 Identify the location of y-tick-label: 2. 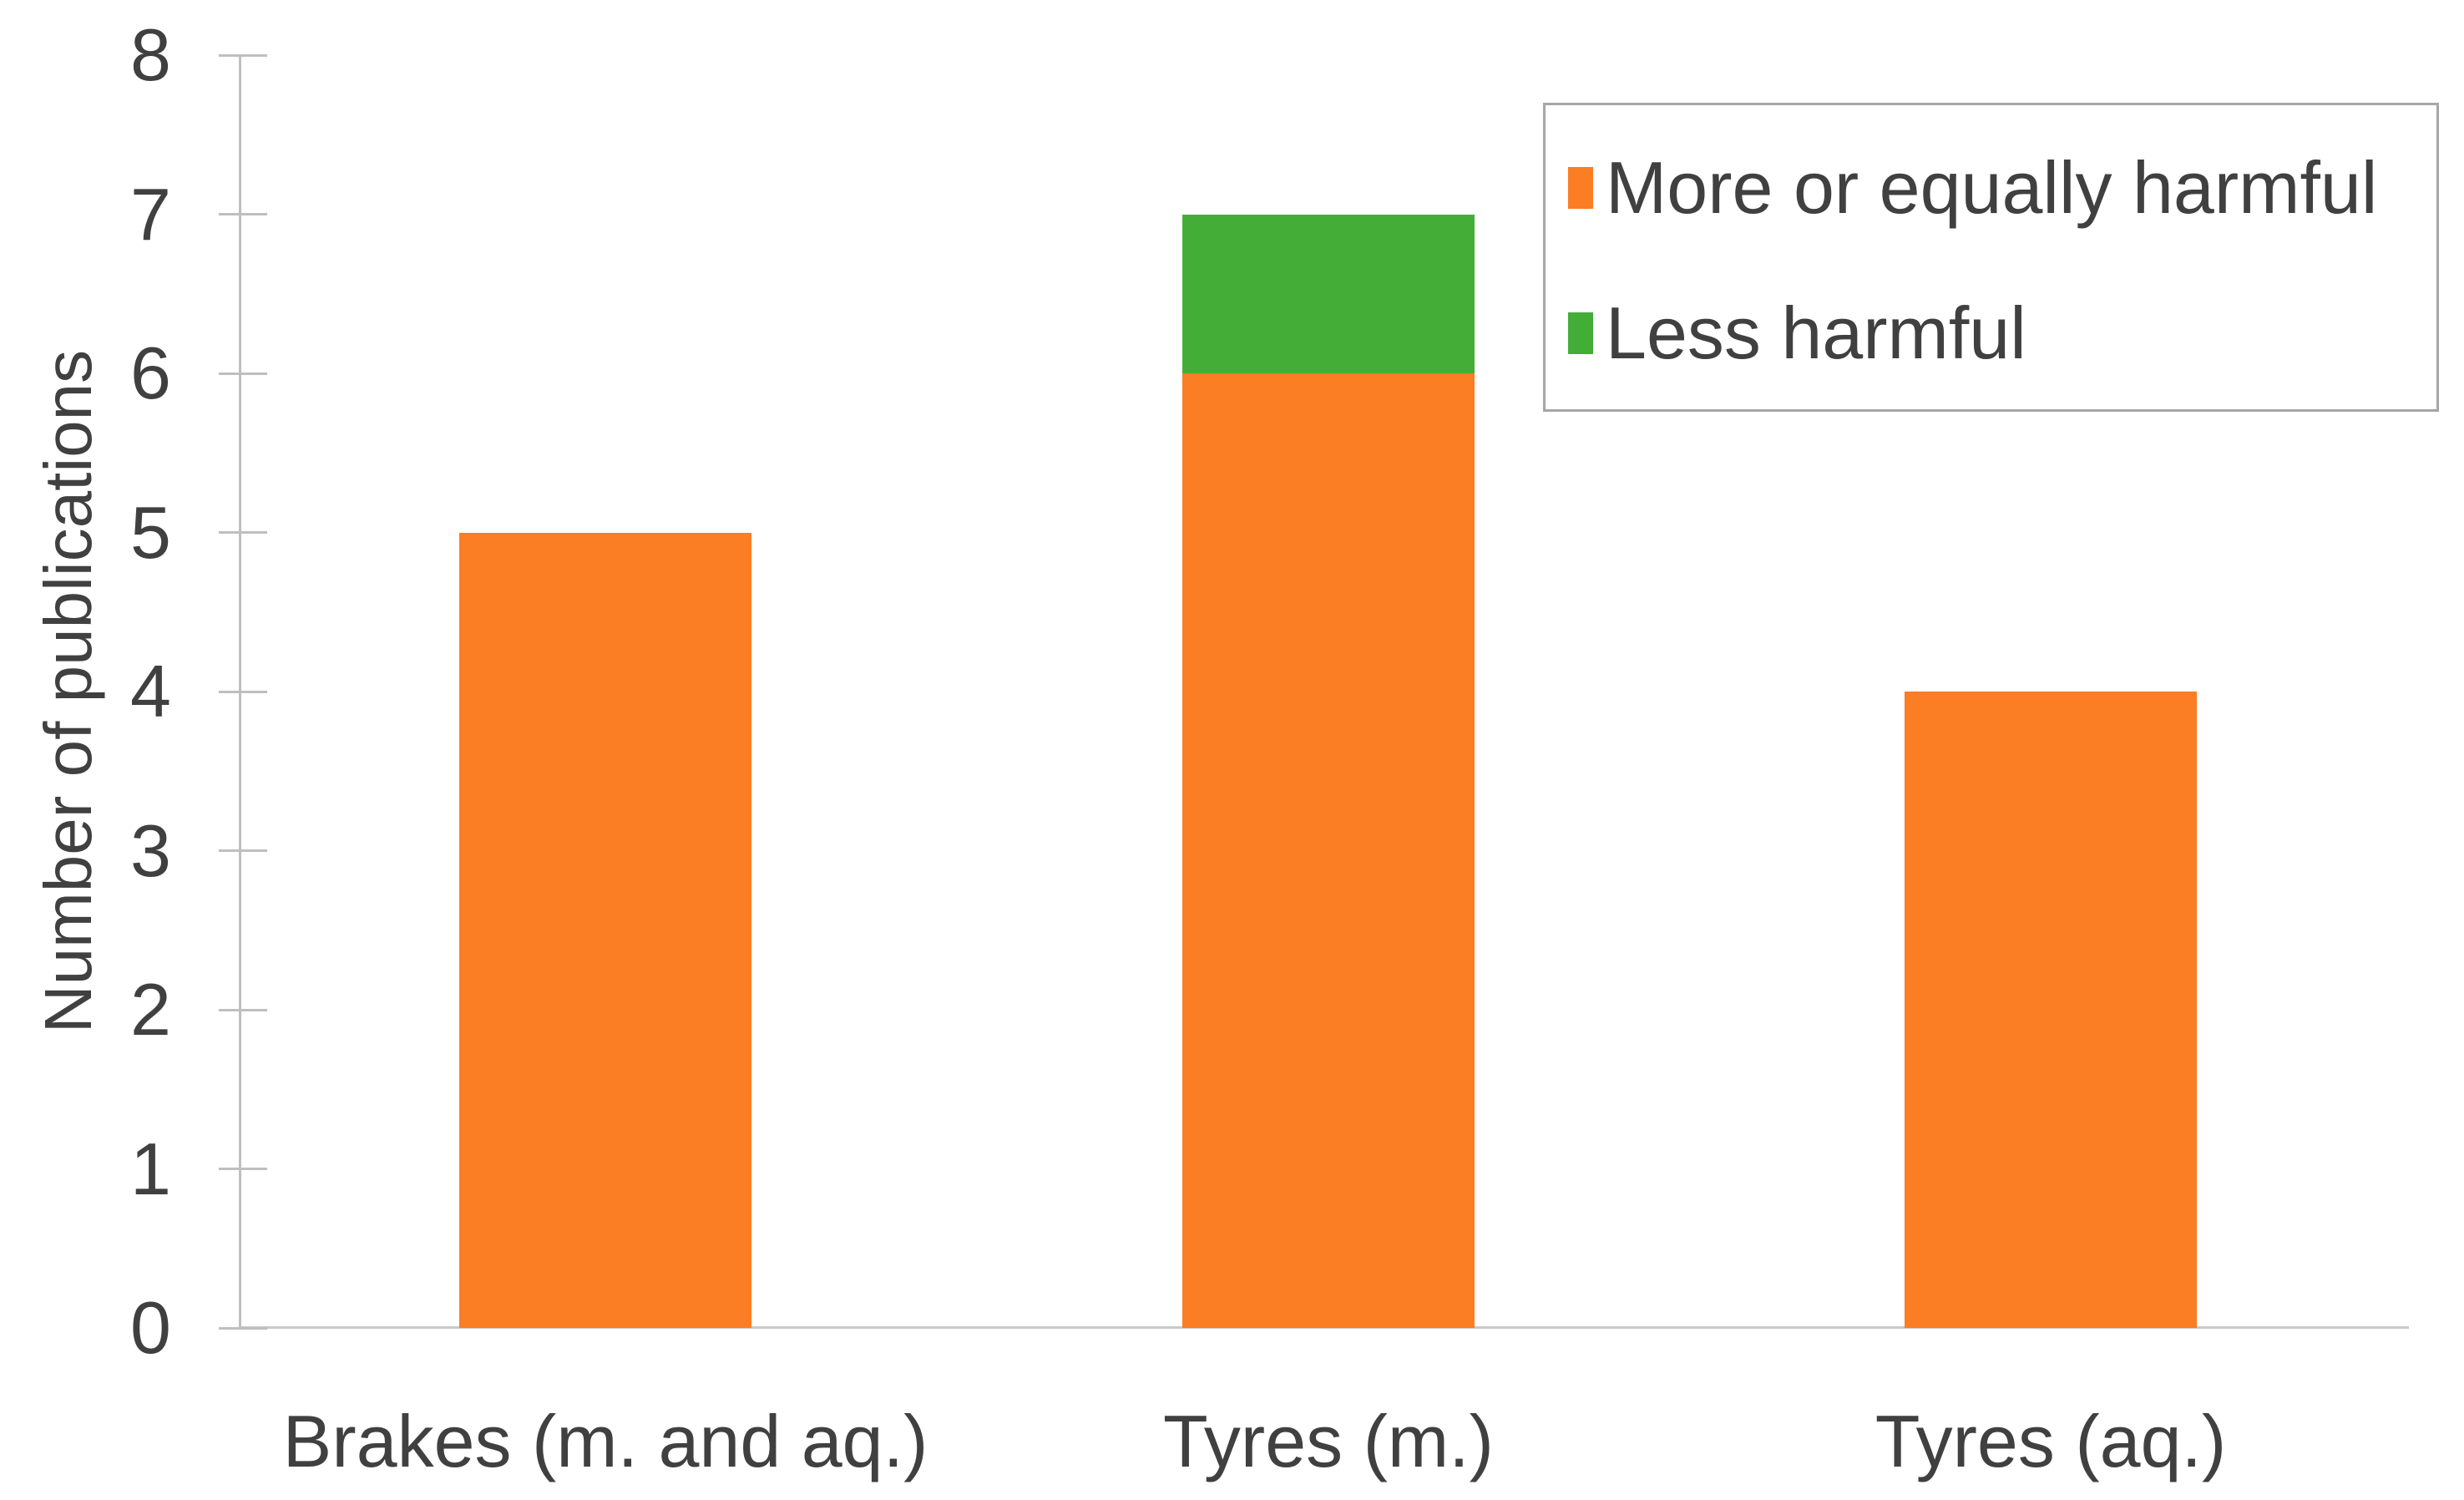
(151, 1010).